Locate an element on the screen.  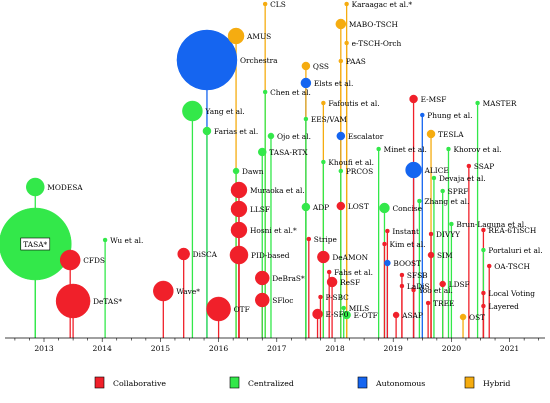
label-master: MASTER is located at coordinates (500, 103).